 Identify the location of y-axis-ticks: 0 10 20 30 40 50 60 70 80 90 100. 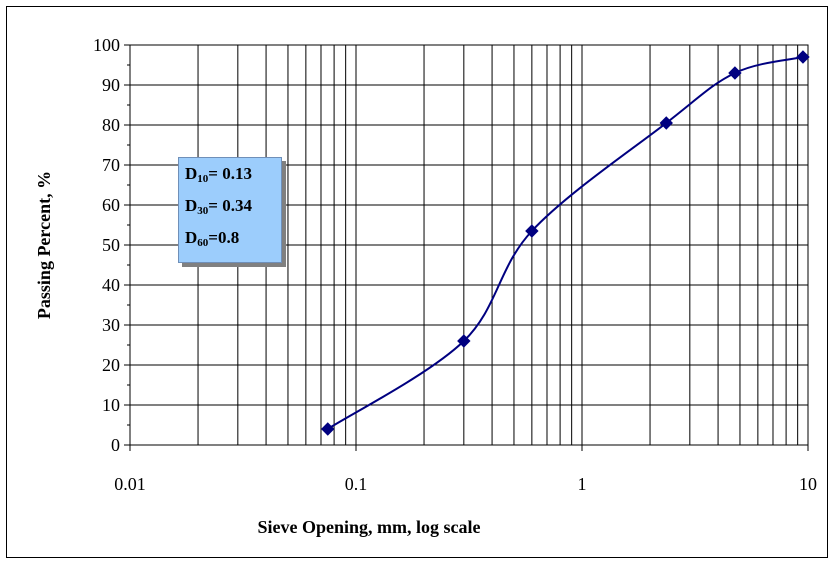
(111, 245).